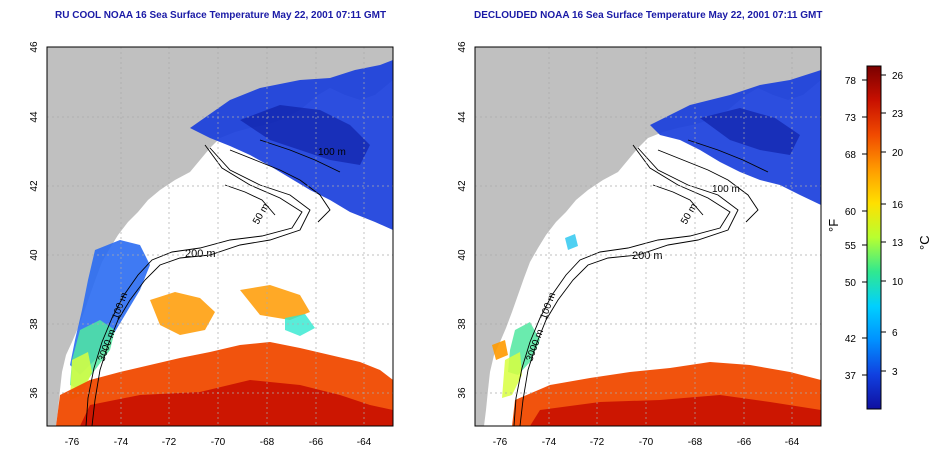 This screenshot has width=950, height=475. Describe the element at coordinates (500, 350) in the screenshot. I see `right-coastal-orange-spot` at that location.